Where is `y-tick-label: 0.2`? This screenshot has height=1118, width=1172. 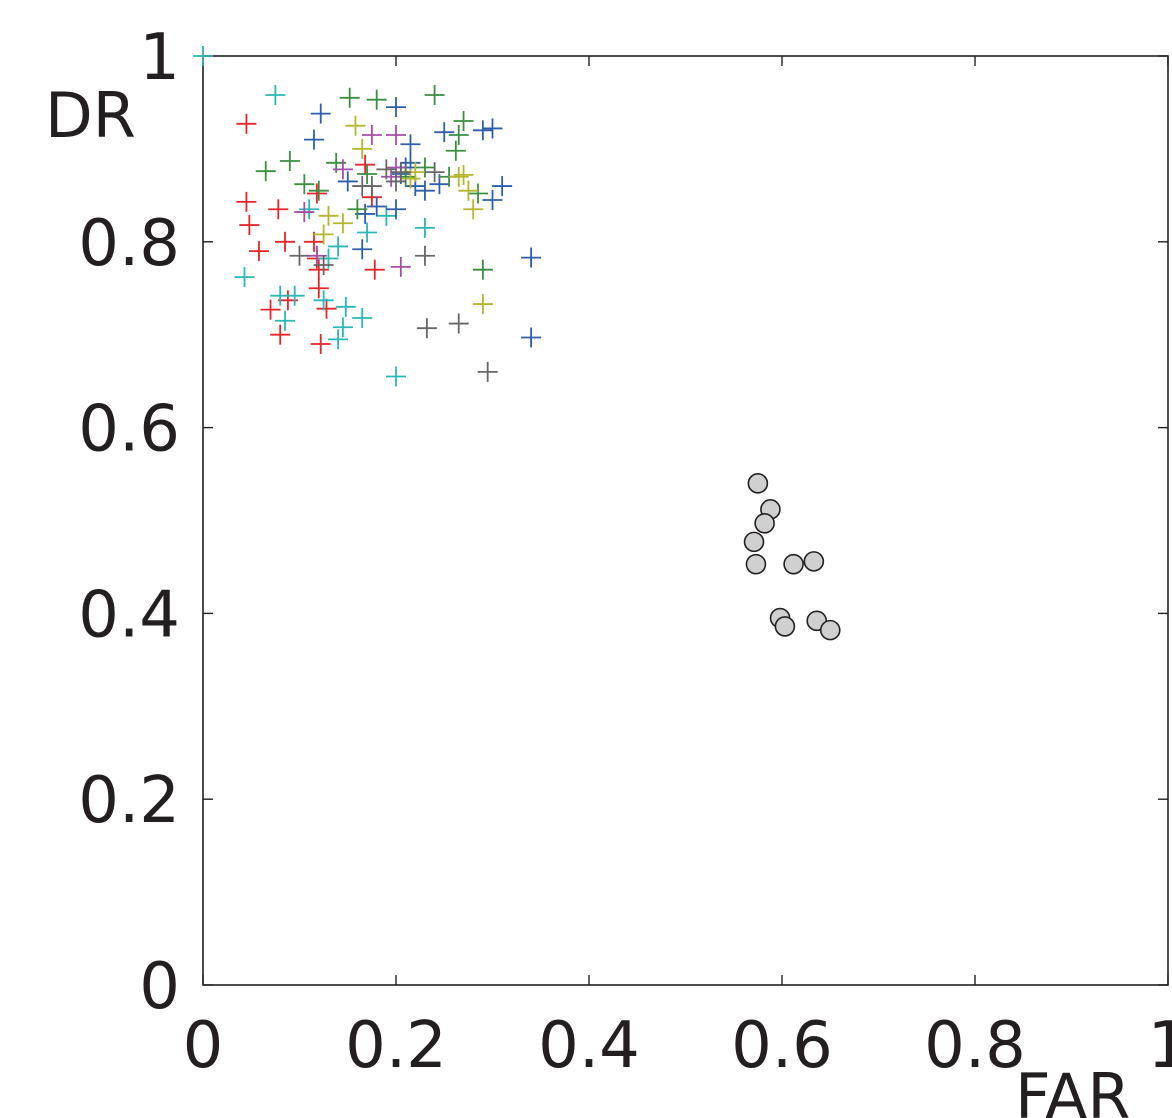 y-tick-label: 0.2 is located at coordinates (129, 801).